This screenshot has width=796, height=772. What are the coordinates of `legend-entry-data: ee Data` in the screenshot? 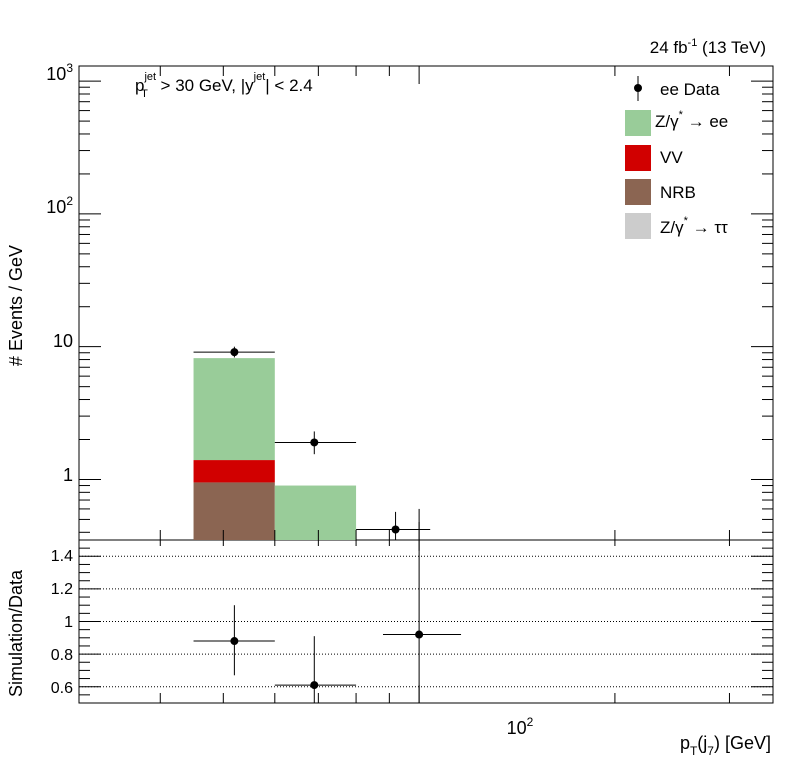 It's located at (677, 88).